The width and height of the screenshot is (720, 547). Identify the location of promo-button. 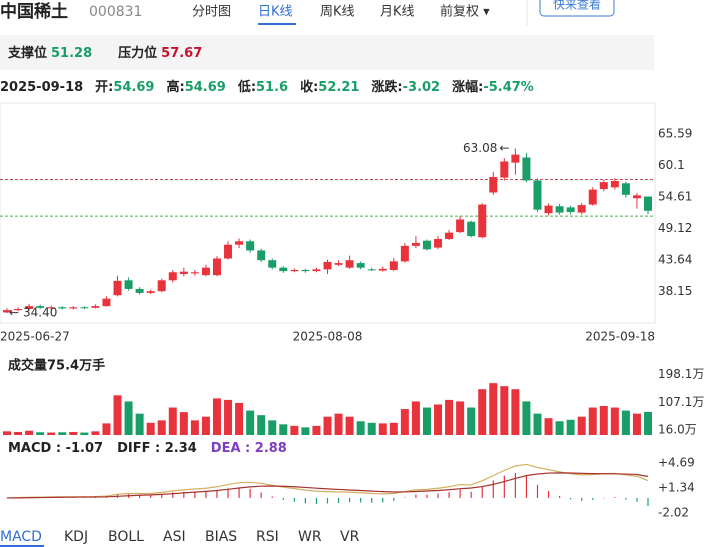
(577, 8).